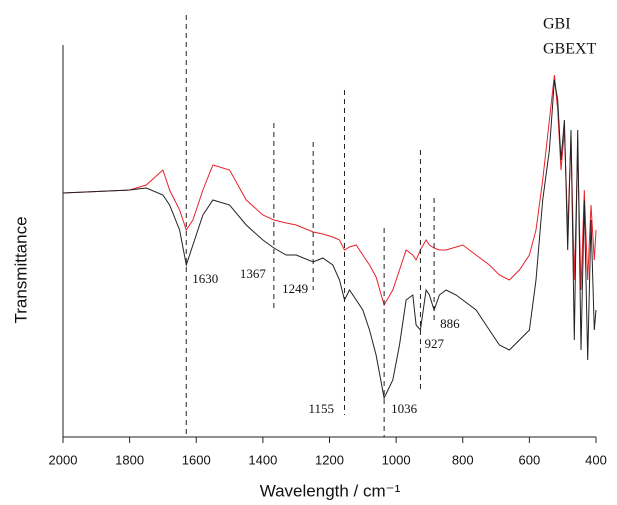 This screenshot has height=505, width=617. I want to click on y-axis-title: Transmittance, so click(20, 269).